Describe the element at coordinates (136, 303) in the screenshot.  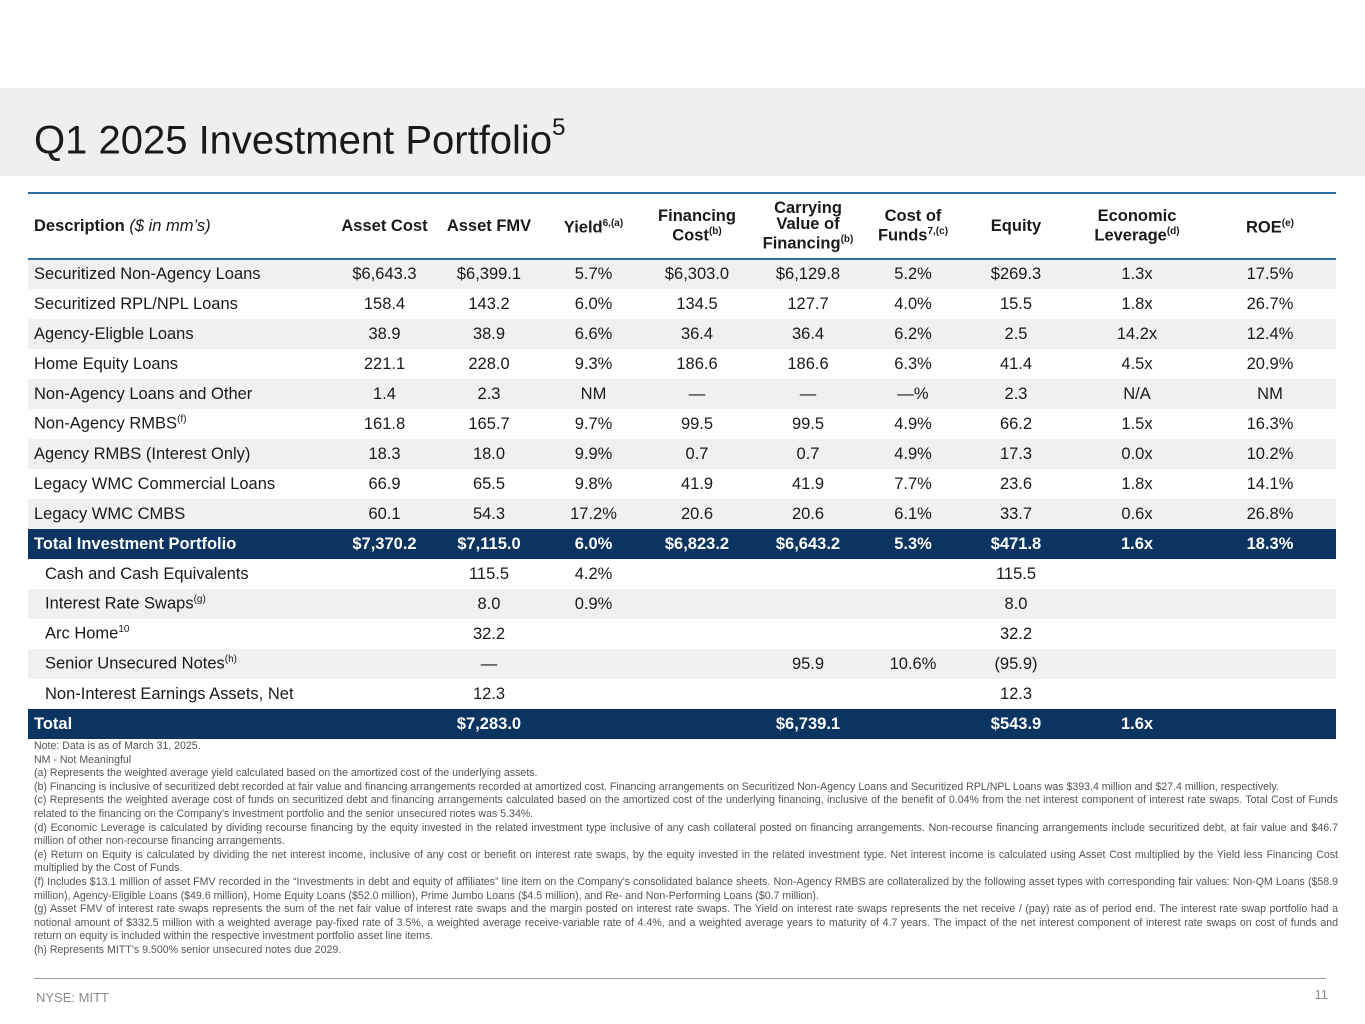
I see `row-description: Securitized RPL/NPL Loans` at that location.